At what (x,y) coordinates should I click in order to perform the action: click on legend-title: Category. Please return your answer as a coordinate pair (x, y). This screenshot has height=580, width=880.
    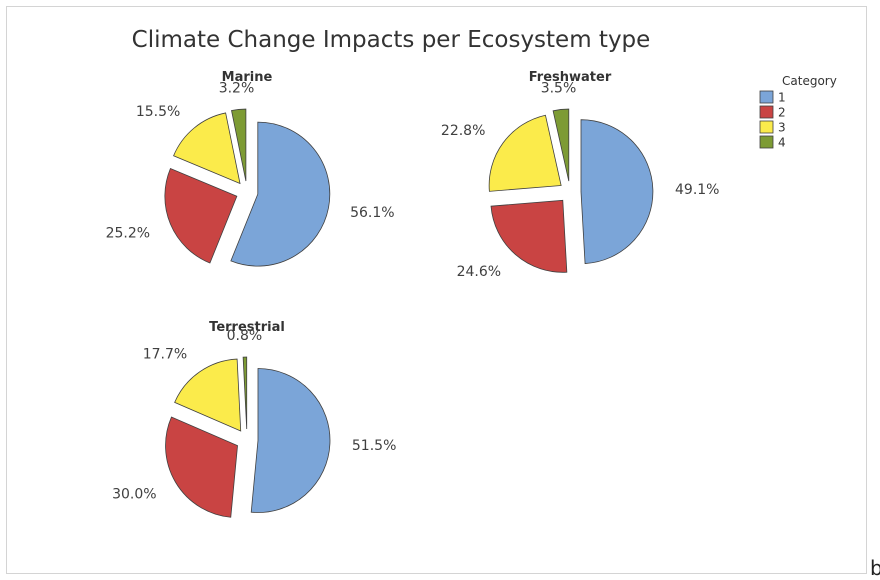
    Looking at the image, I should click on (809, 81).